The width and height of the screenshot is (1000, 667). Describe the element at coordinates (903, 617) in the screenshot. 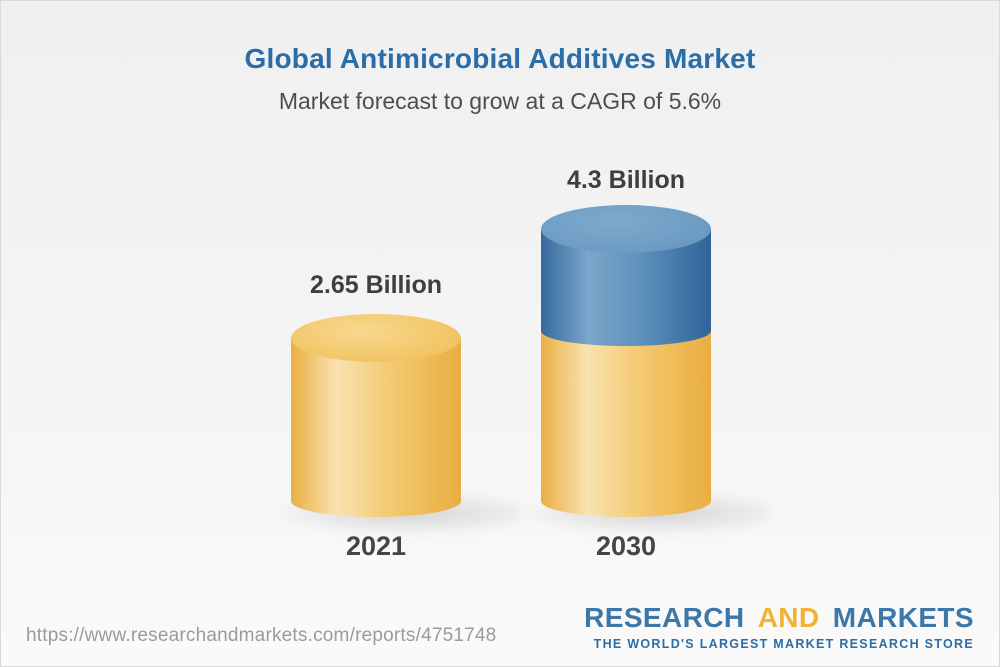

I see `logo-word-markets: MARKETS` at that location.